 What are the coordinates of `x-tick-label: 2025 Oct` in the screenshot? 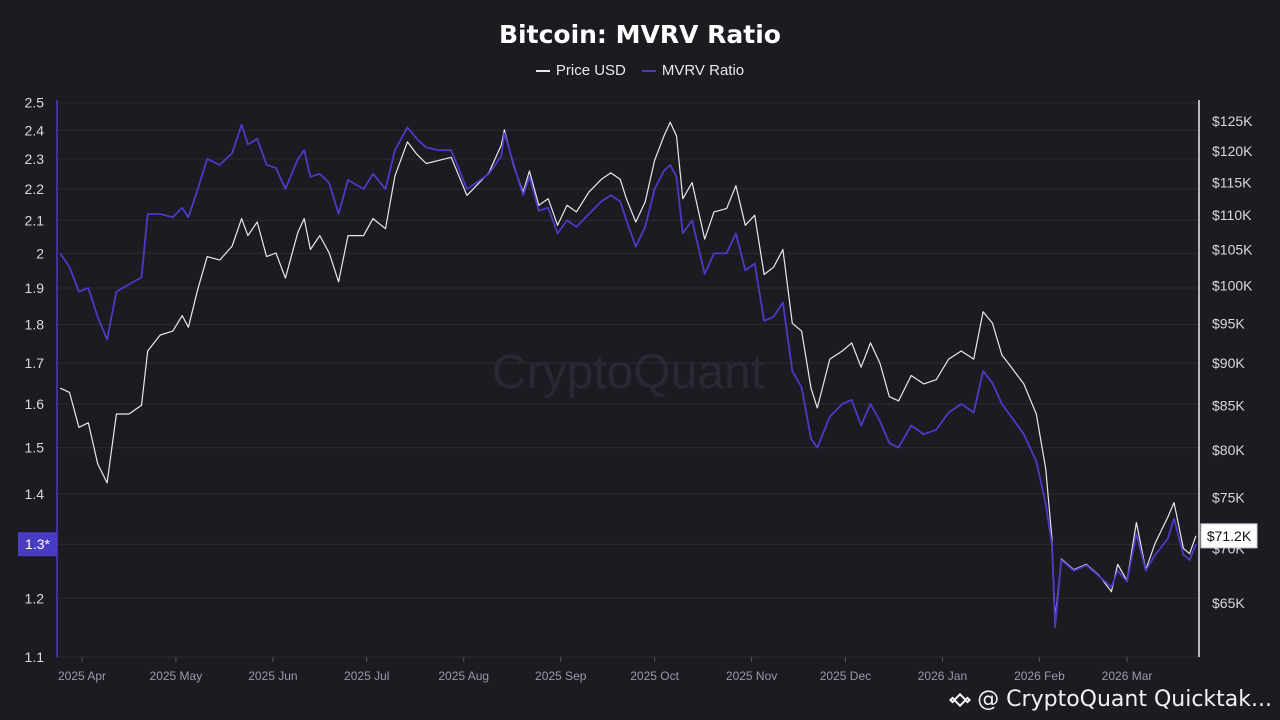 It's located at (654, 676).